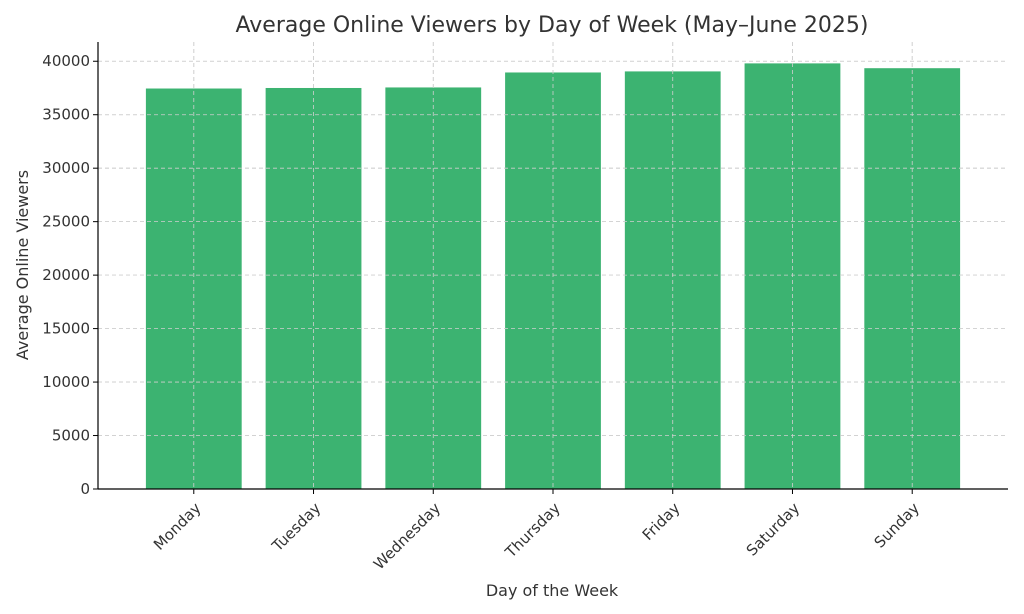 The height and width of the screenshot is (614, 1024). What do you see at coordinates (773, 529) in the screenshot?
I see `x-tick-label: Saturday` at bounding box center [773, 529].